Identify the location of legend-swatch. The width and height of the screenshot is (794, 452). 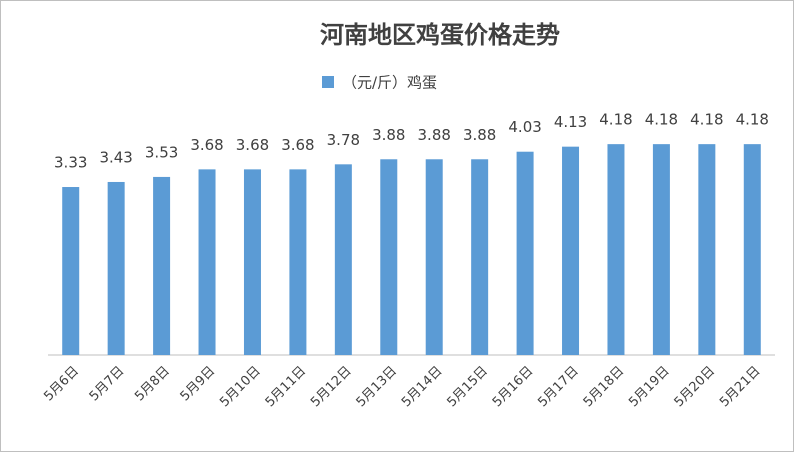
(328, 82).